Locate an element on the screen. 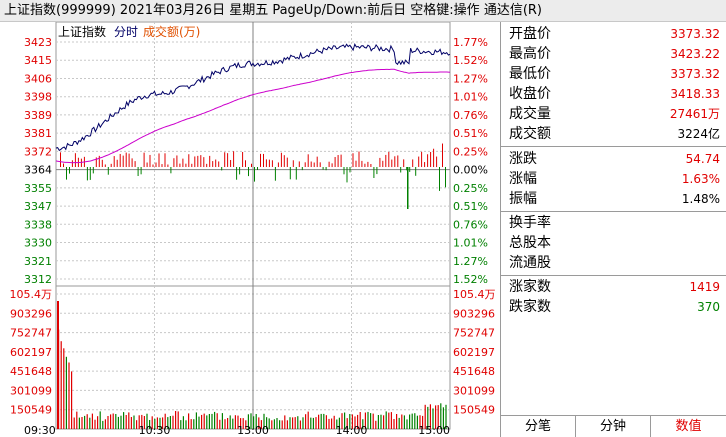  price-line is located at coordinates (253, 97).